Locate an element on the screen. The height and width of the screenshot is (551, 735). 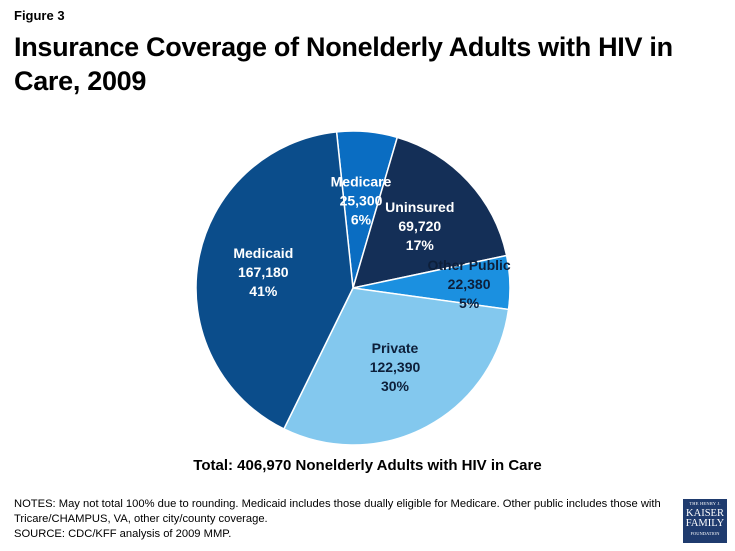
slice-label-private-percent: 30% is located at coordinates (395, 386).